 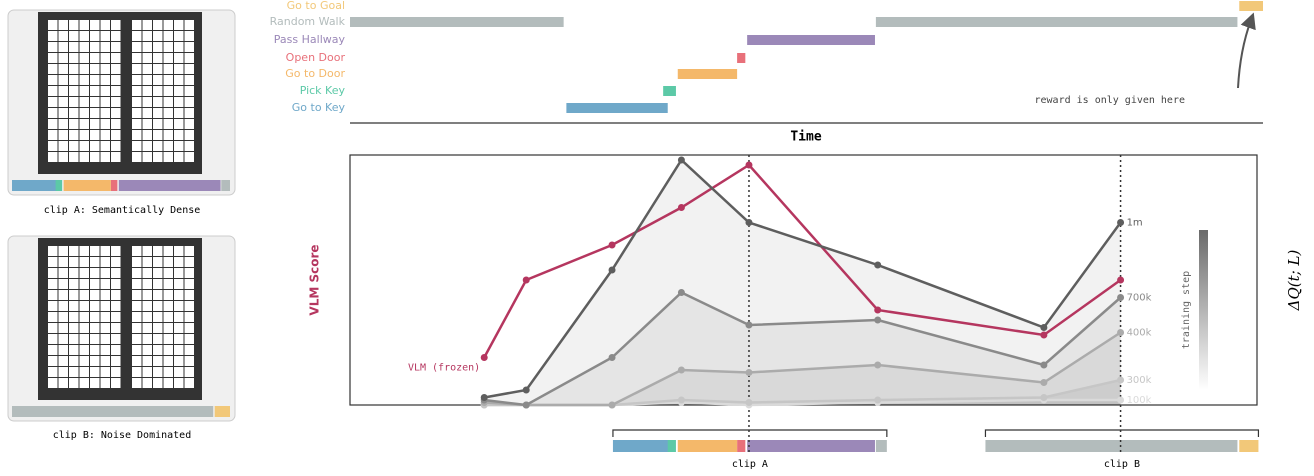 What do you see at coordinates (1139, 400) in the screenshot?
I see `series-label: 100k` at bounding box center [1139, 400].